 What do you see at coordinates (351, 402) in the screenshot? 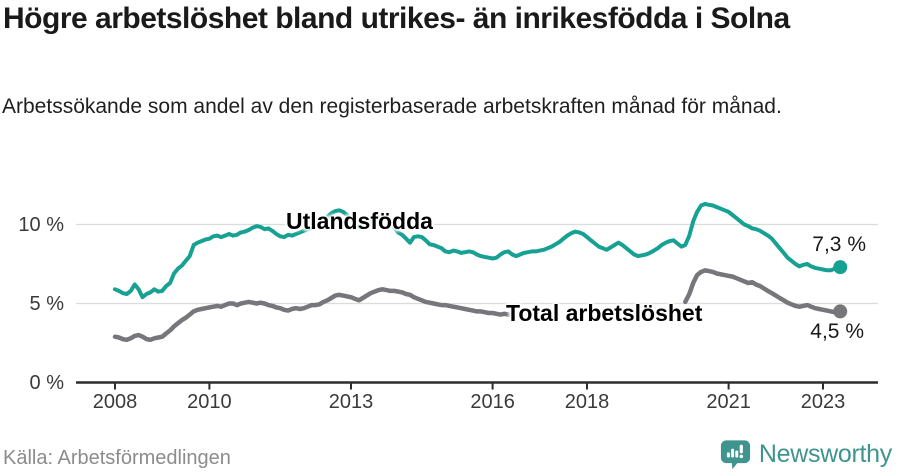
I see `x-axis-label-2013: 2013` at bounding box center [351, 402].